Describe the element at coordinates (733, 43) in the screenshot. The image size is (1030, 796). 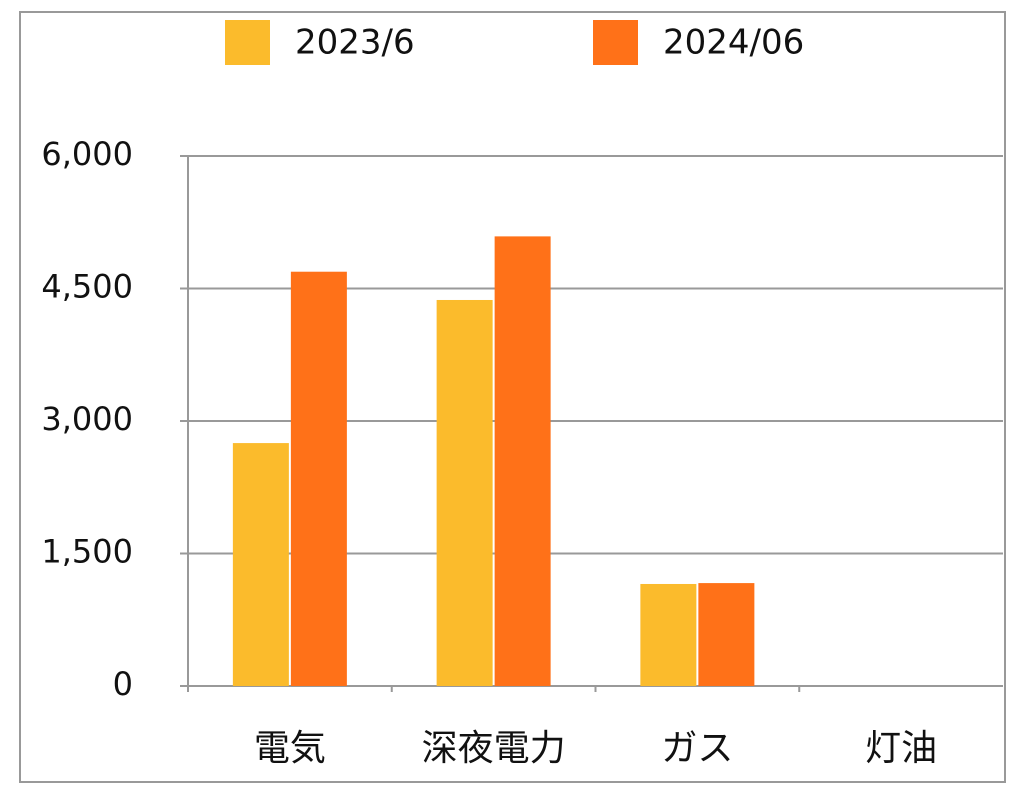
I see `legend-label: 2024/06` at that location.